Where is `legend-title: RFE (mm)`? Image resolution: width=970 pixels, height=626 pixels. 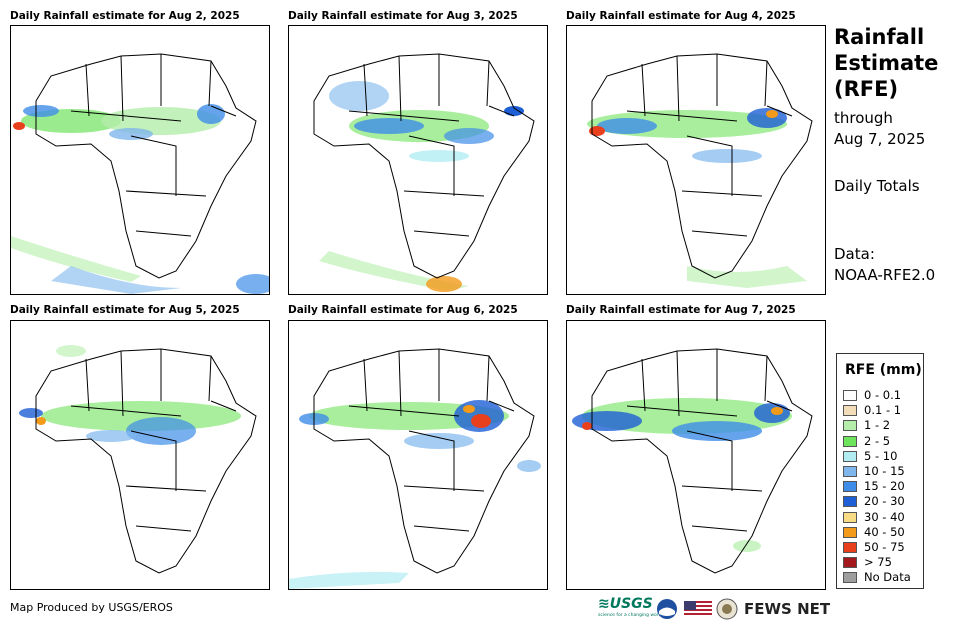 legend-title: RFE (mm) is located at coordinates (883, 370).